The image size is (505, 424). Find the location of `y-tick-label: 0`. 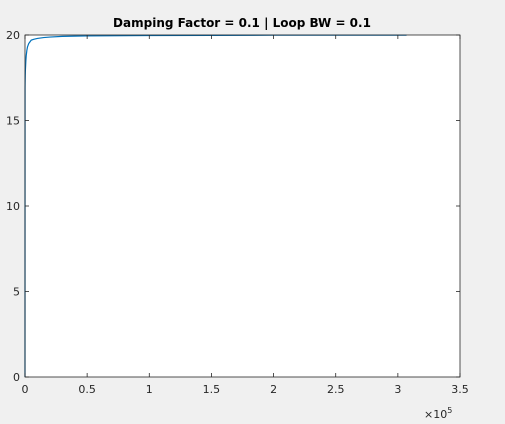

y-tick-label: 0 is located at coordinates (16, 377).